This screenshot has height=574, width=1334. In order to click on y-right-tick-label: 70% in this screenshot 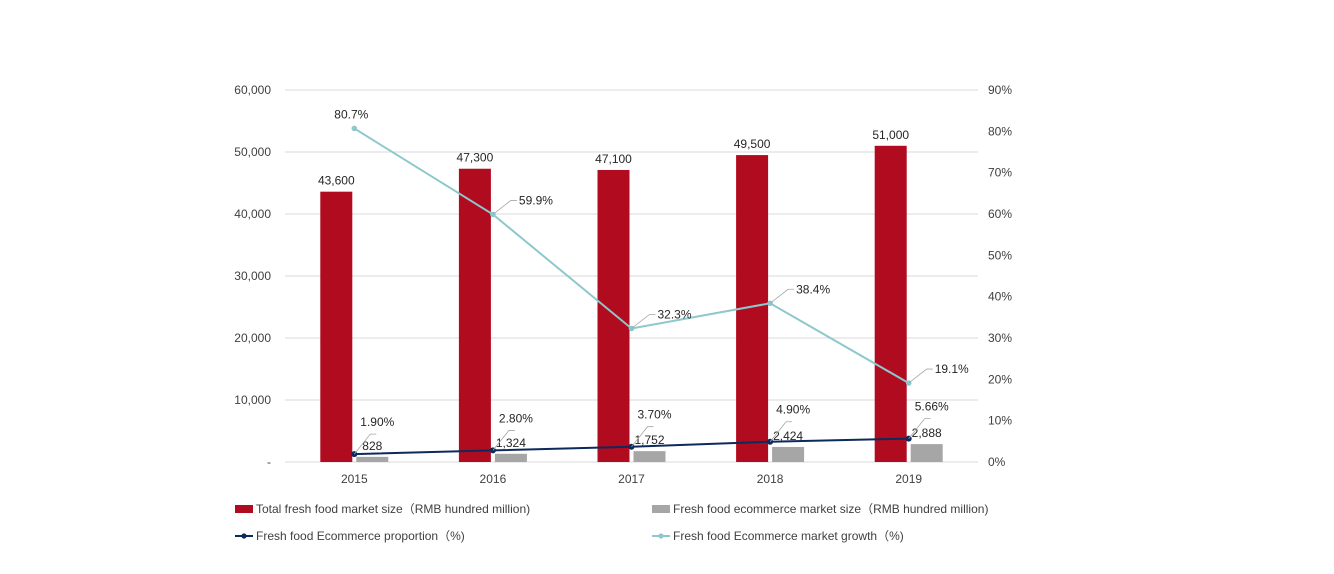, I will do `click(1000, 173)`.